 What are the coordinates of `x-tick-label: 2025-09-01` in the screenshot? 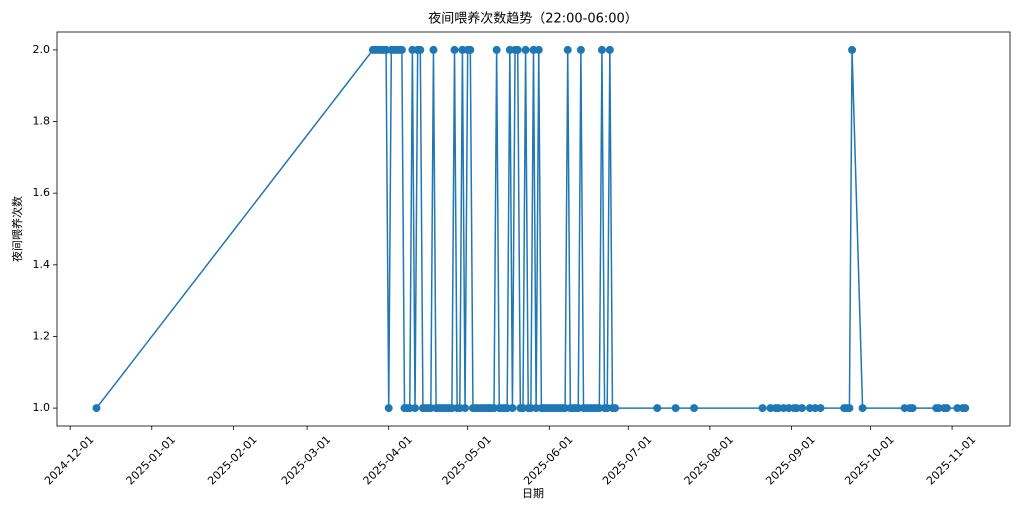 It's located at (790, 460).